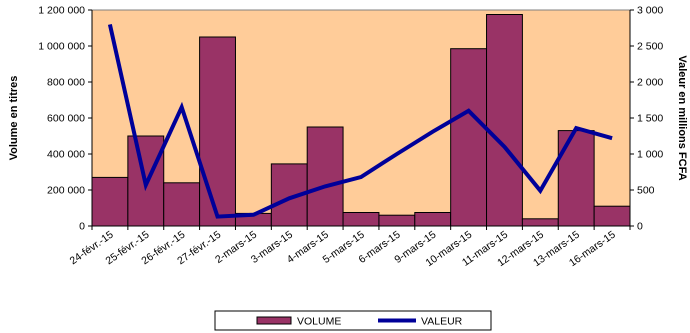 The height and width of the screenshot is (333, 690). I want to click on y2-tick-label: 0, so click(640, 227).